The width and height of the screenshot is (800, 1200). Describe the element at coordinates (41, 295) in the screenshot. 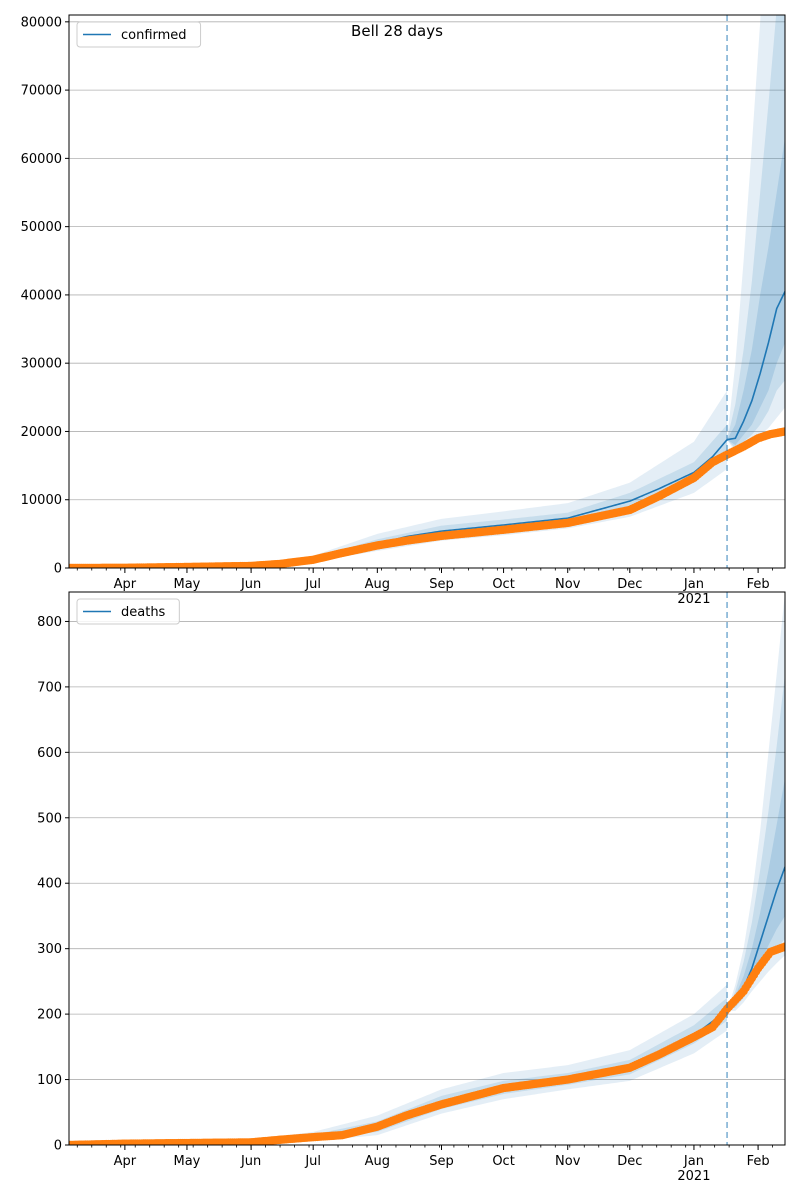

I see `y-tick-label: 40000` at that location.